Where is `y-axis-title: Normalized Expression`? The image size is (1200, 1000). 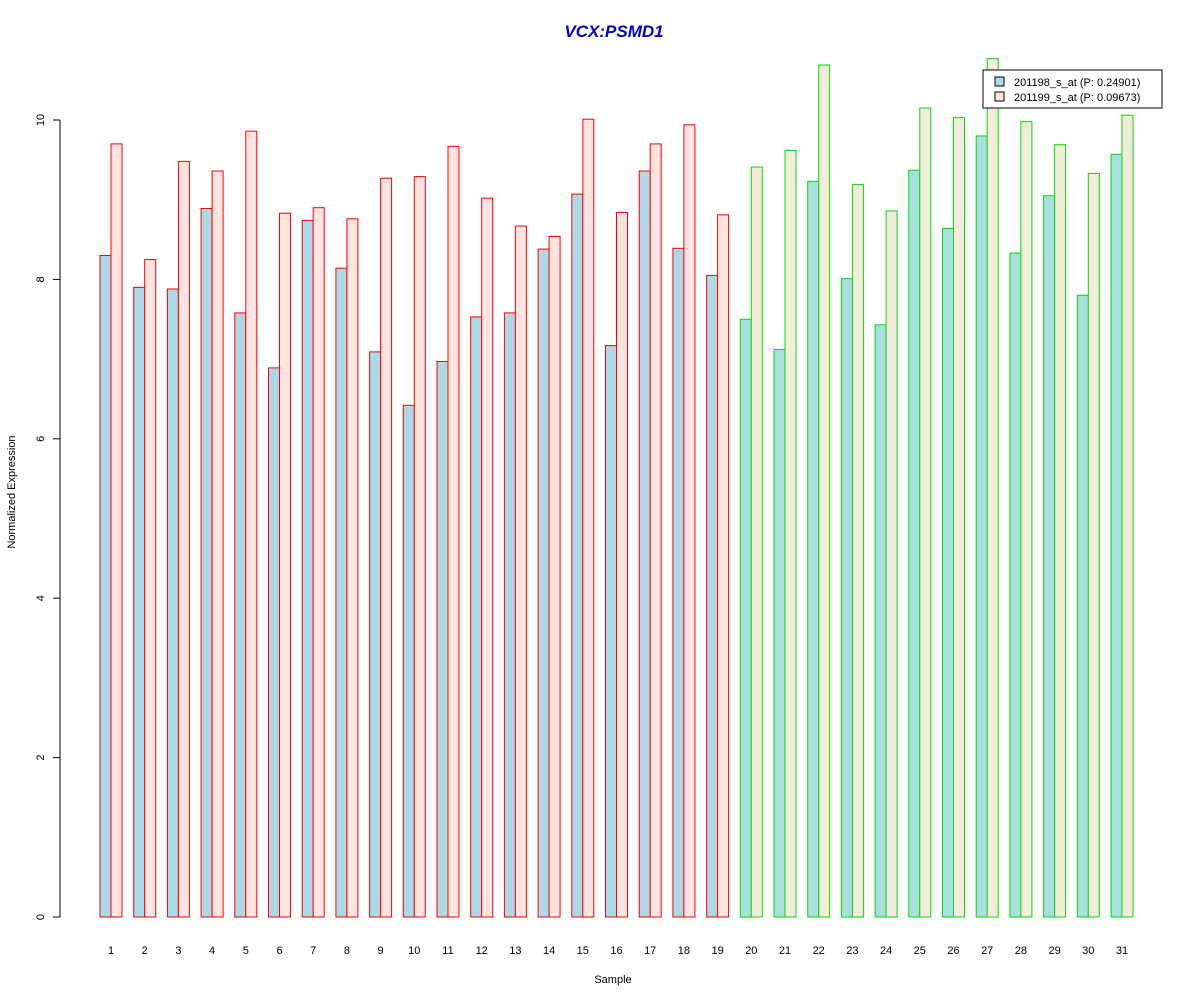
y-axis-title: Normalized Expression is located at coordinates (12, 491).